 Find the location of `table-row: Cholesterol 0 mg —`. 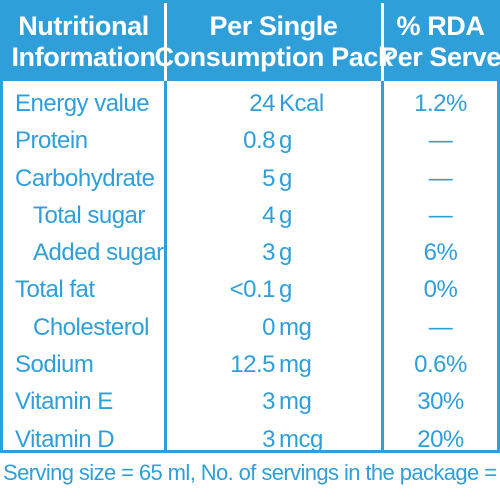

table-row: Cholesterol 0 mg — is located at coordinates (250, 327).